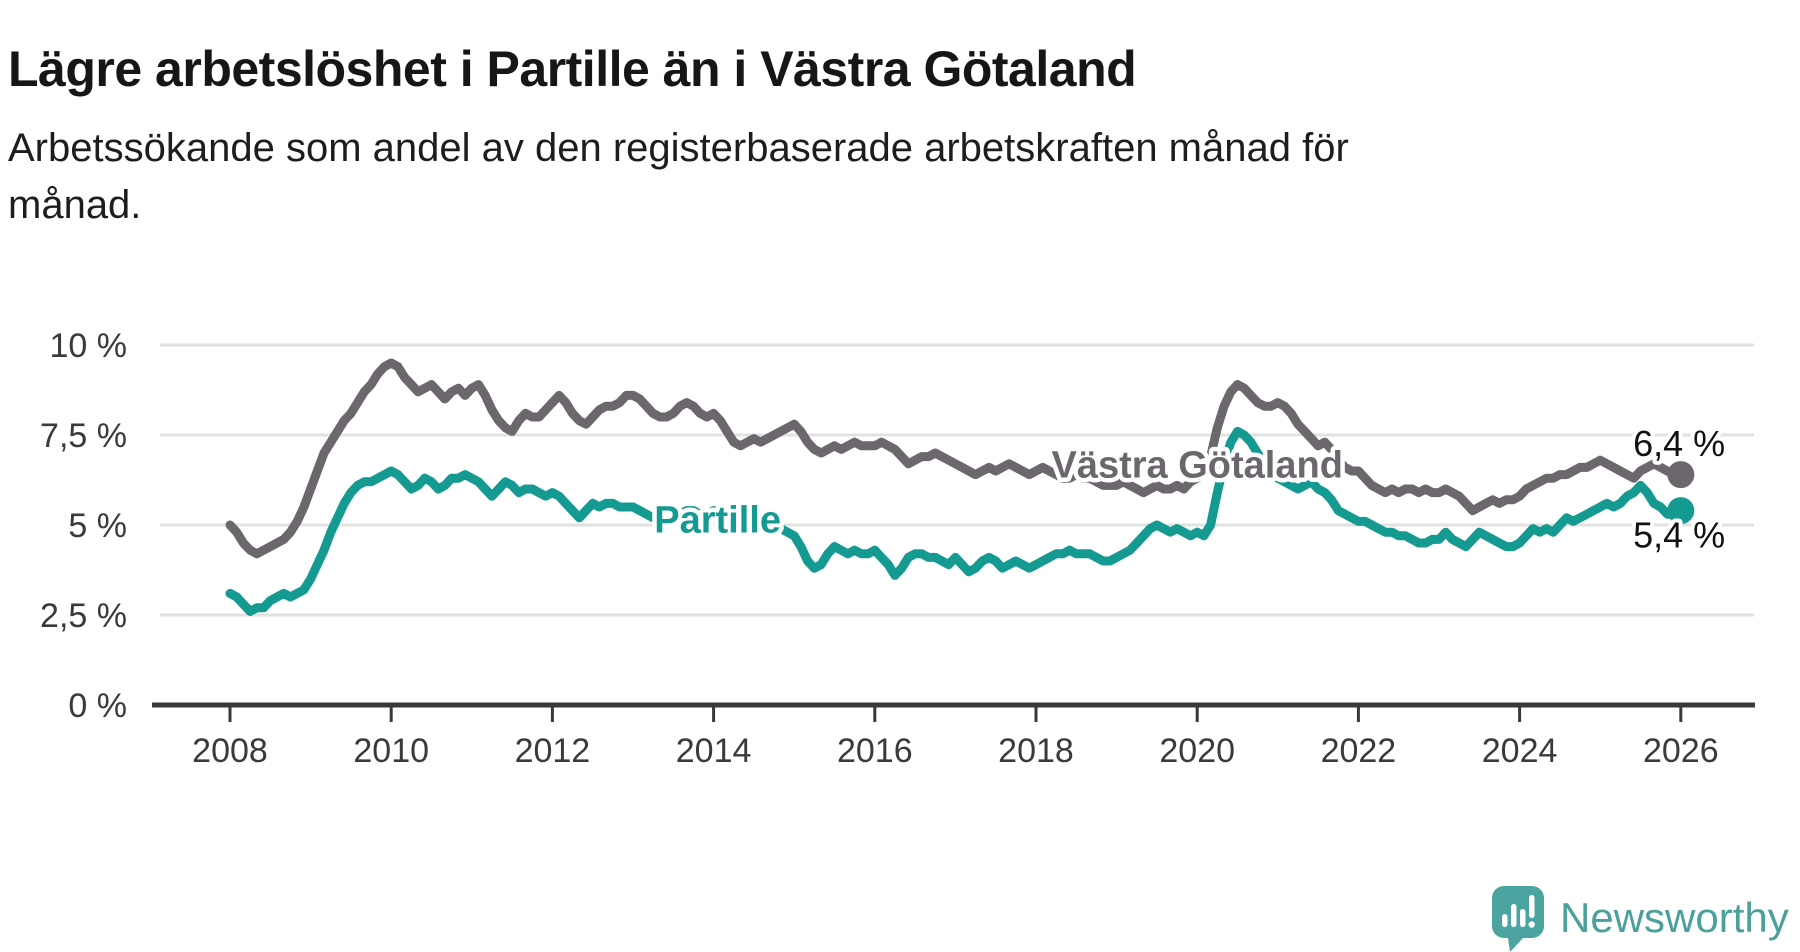 Image resolution: width=1800 pixels, height=952 pixels. I want to click on series-label-västra-götaland: Västra Götaland, so click(1196, 466).